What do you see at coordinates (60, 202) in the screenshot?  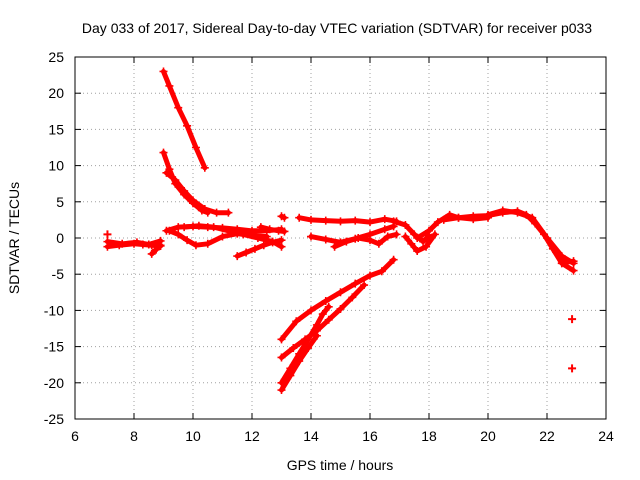 I see `y-tick-label: 5` at bounding box center [60, 202].